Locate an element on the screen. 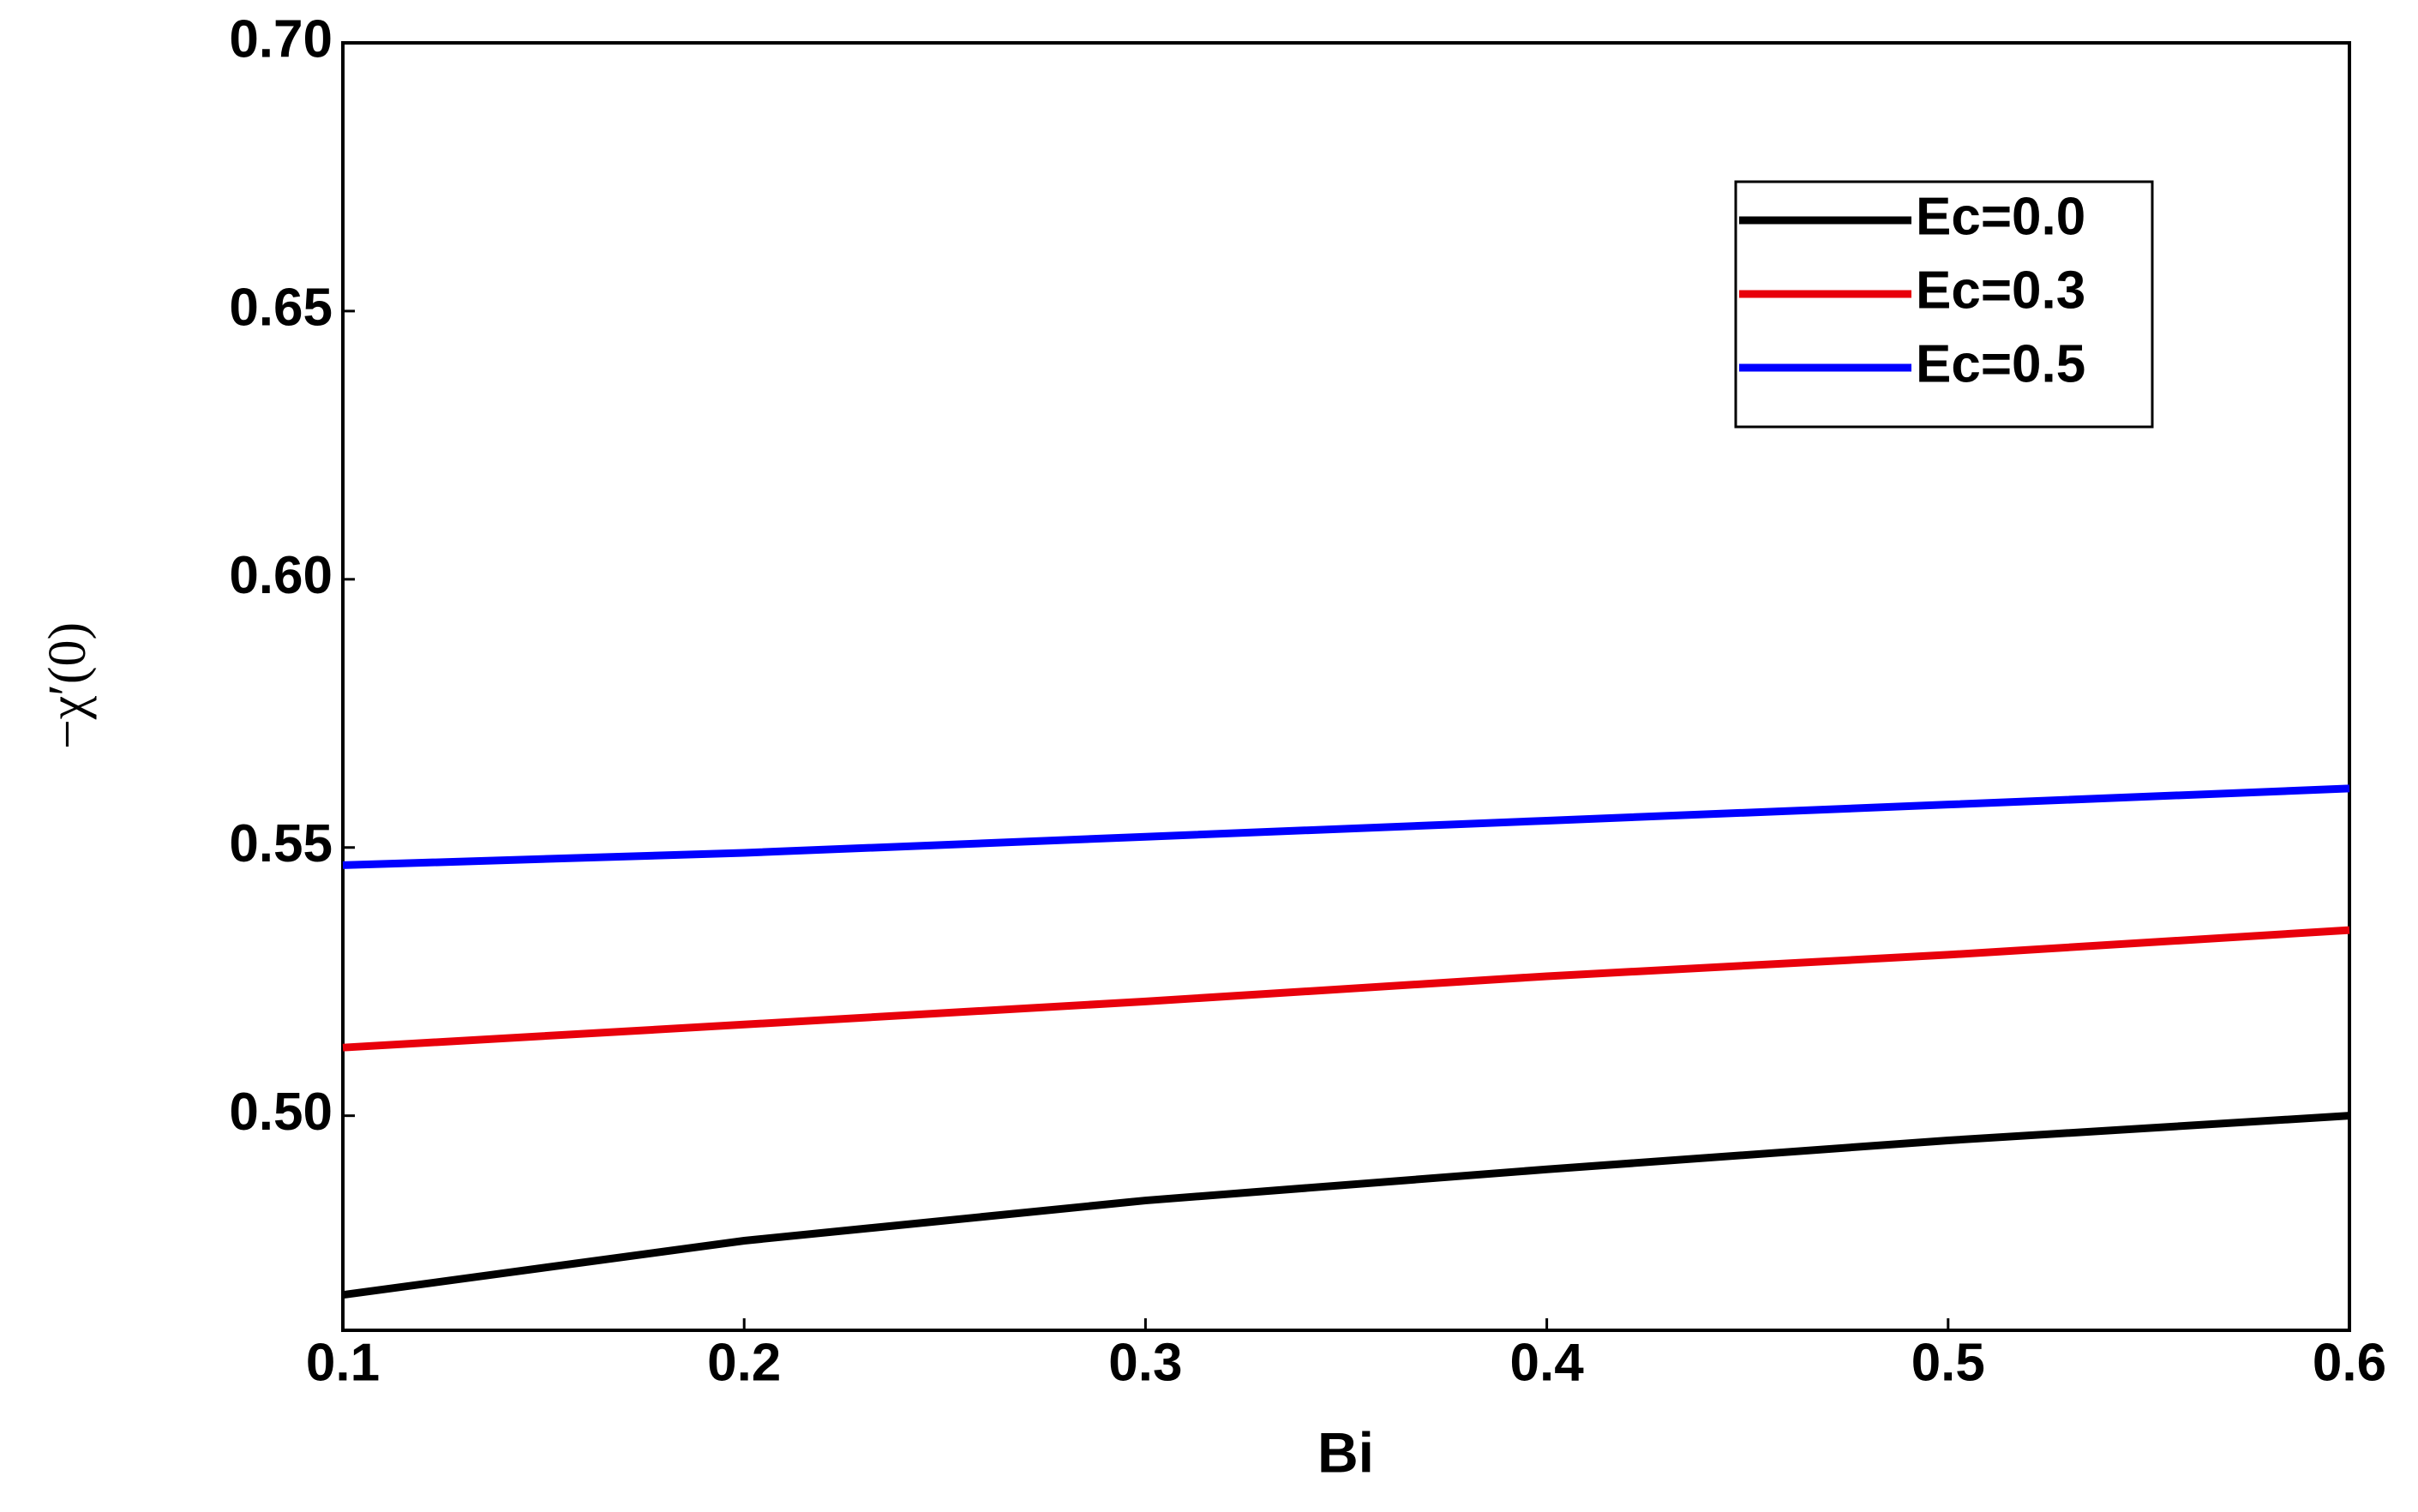 The width and height of the screenshot is (2418, 1512). y-tick-label: 0.50 is located at coordinates (281, 1112).